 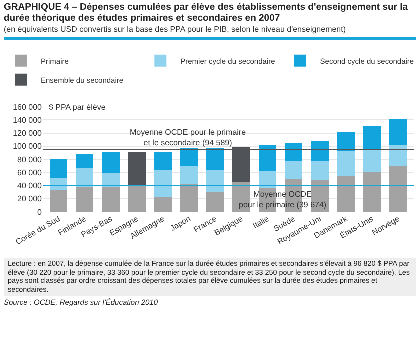 I want to click on chart-subtitle: (en équivalents USD convertis sur la base des PPA pour le PIB, selon le niveau d'enseignement), so click(x=210, y=32).